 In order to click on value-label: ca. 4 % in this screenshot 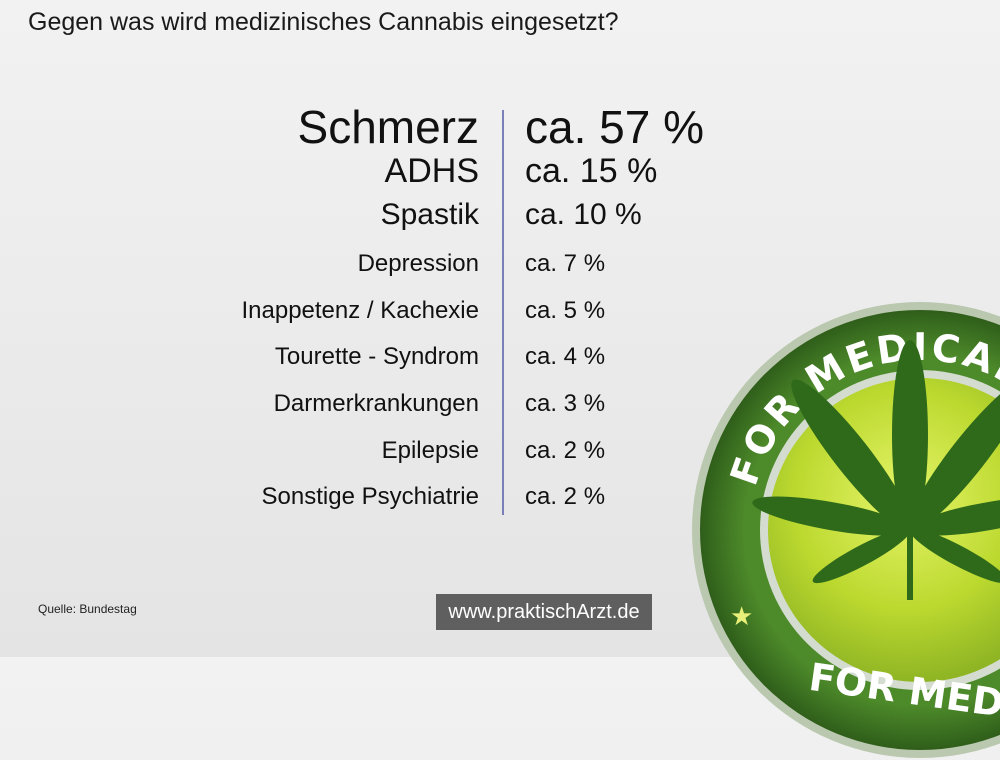, I will do `click(565, 356)`.